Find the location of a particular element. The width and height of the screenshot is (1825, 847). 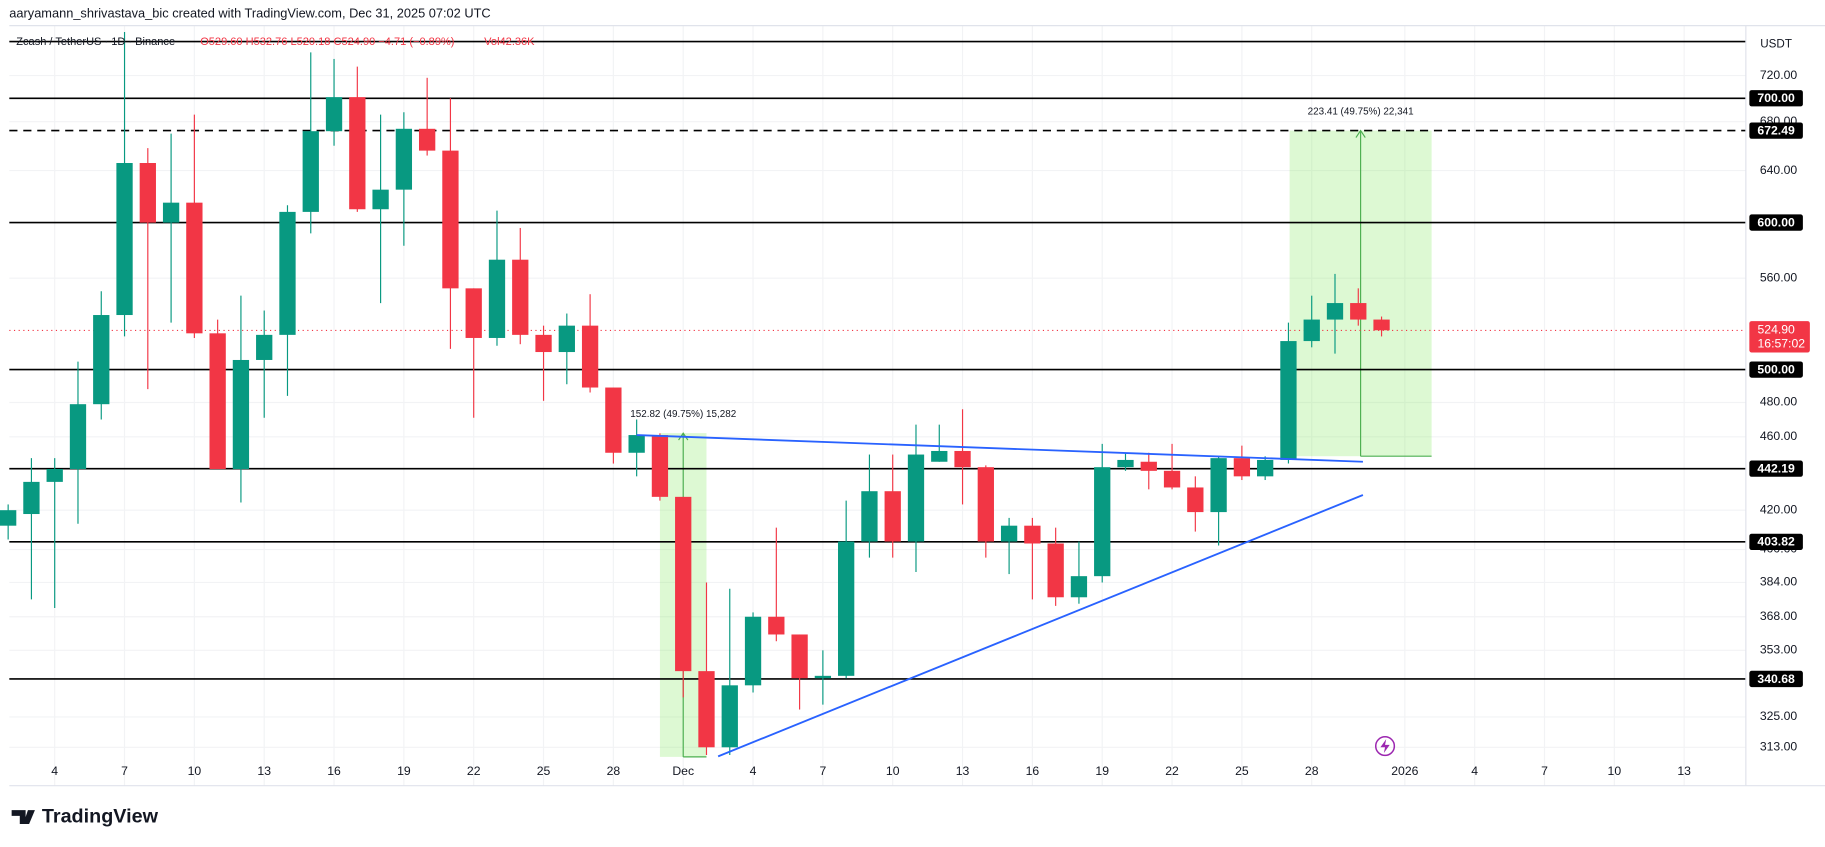

last-price-box is located at coordinates (1779, 337).